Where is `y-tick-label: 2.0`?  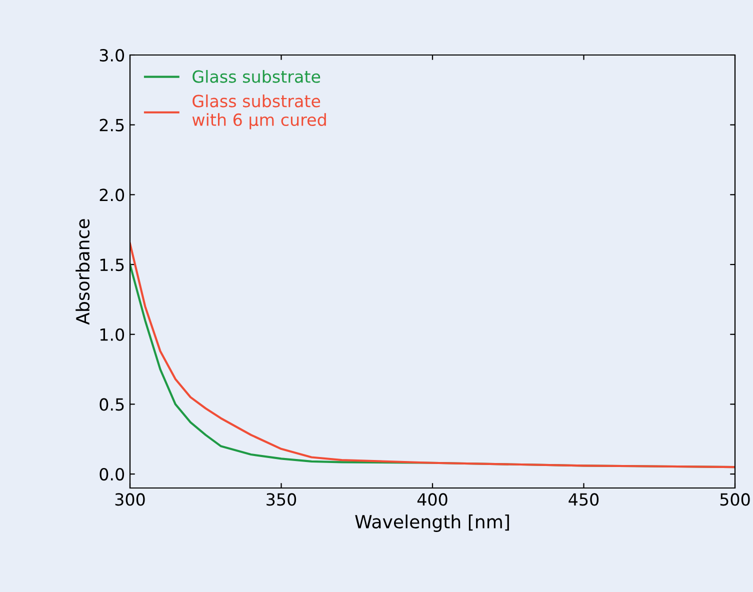
y-tick-label: 2.0 is located at coordinates (112, 195).